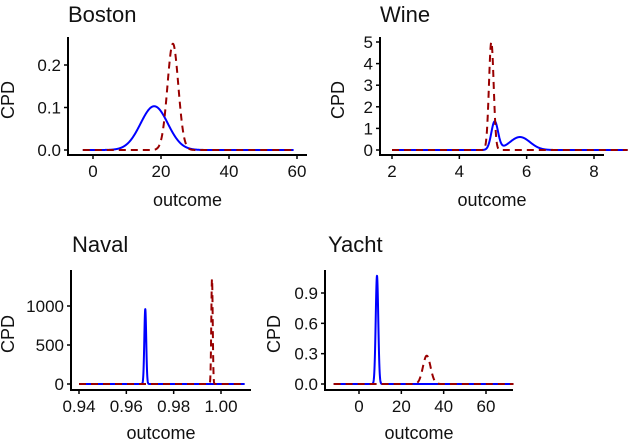  I want to click on panel-title: Wine, so click(405, 14).